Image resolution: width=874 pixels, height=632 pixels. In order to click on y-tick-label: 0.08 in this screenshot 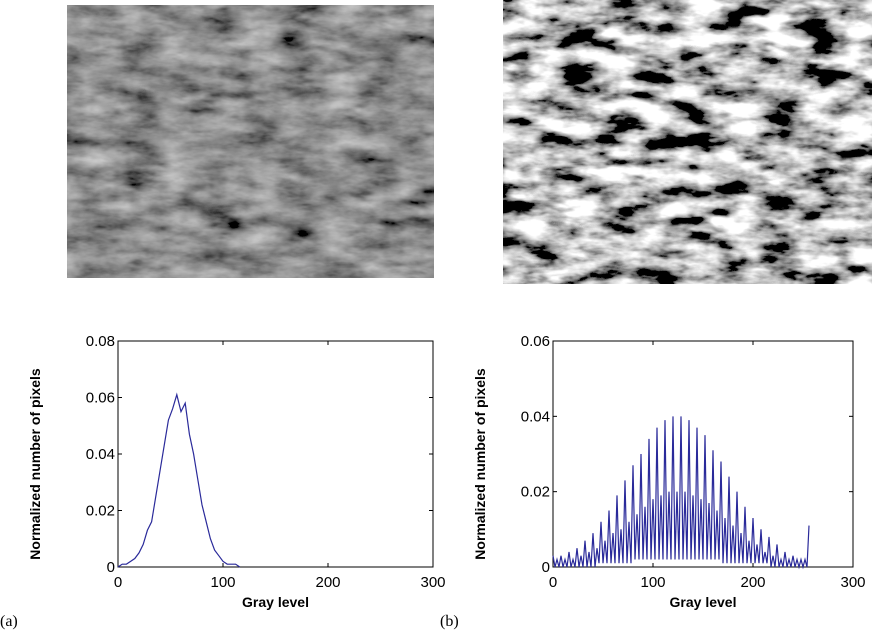, I will do `click(100, 341)`.